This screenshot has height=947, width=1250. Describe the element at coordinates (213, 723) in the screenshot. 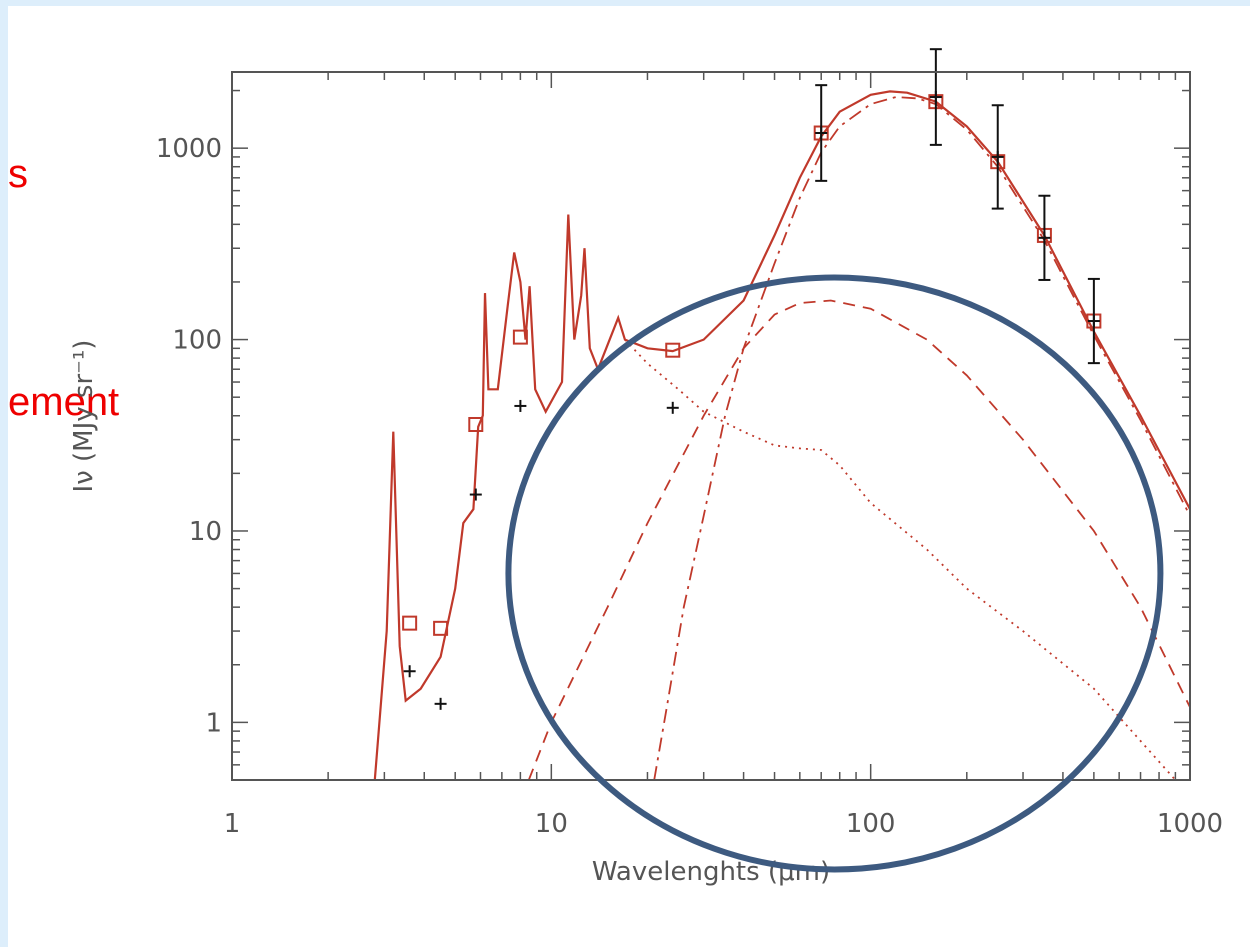

I see `y-tick-label: 1` at that location.